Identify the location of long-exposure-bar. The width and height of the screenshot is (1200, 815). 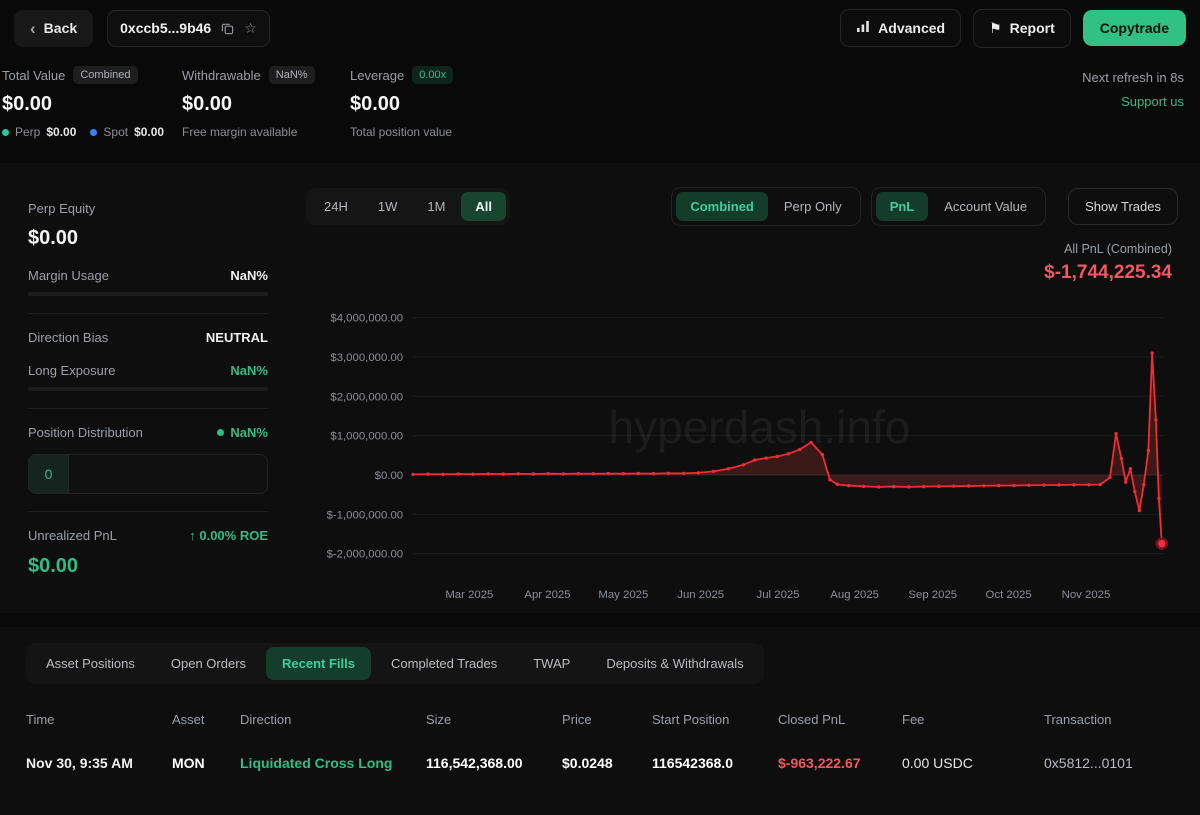
(148, 389).